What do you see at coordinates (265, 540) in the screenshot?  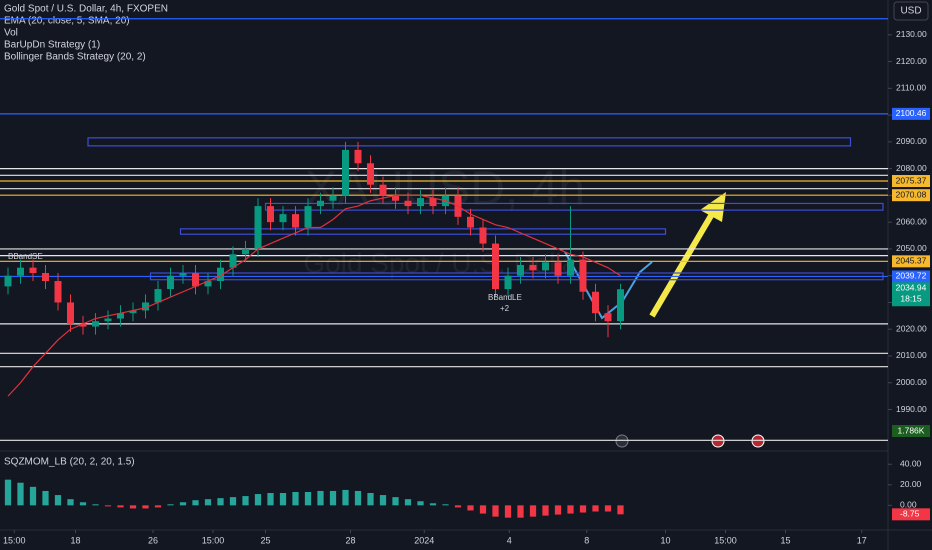 I see `x-tick-label: 25` at bounding box center [265, 540].